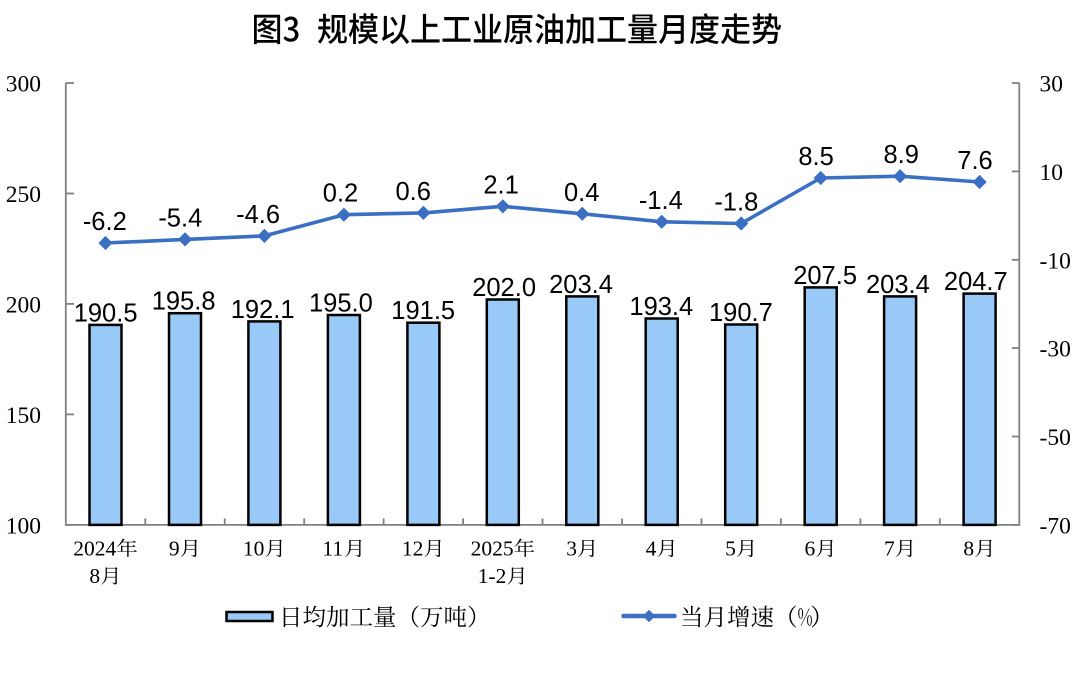 The image size is (1080, 676). I want to click on svg-text: 4, so click(651, 549).